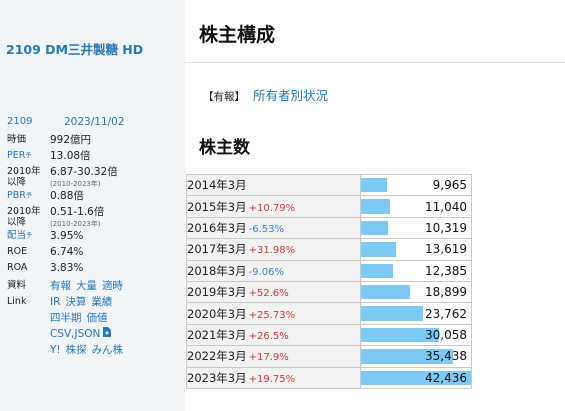 The width and height of the screenshot is (565, 411). I want to click on count-value: 42,436, so click(446, 377).